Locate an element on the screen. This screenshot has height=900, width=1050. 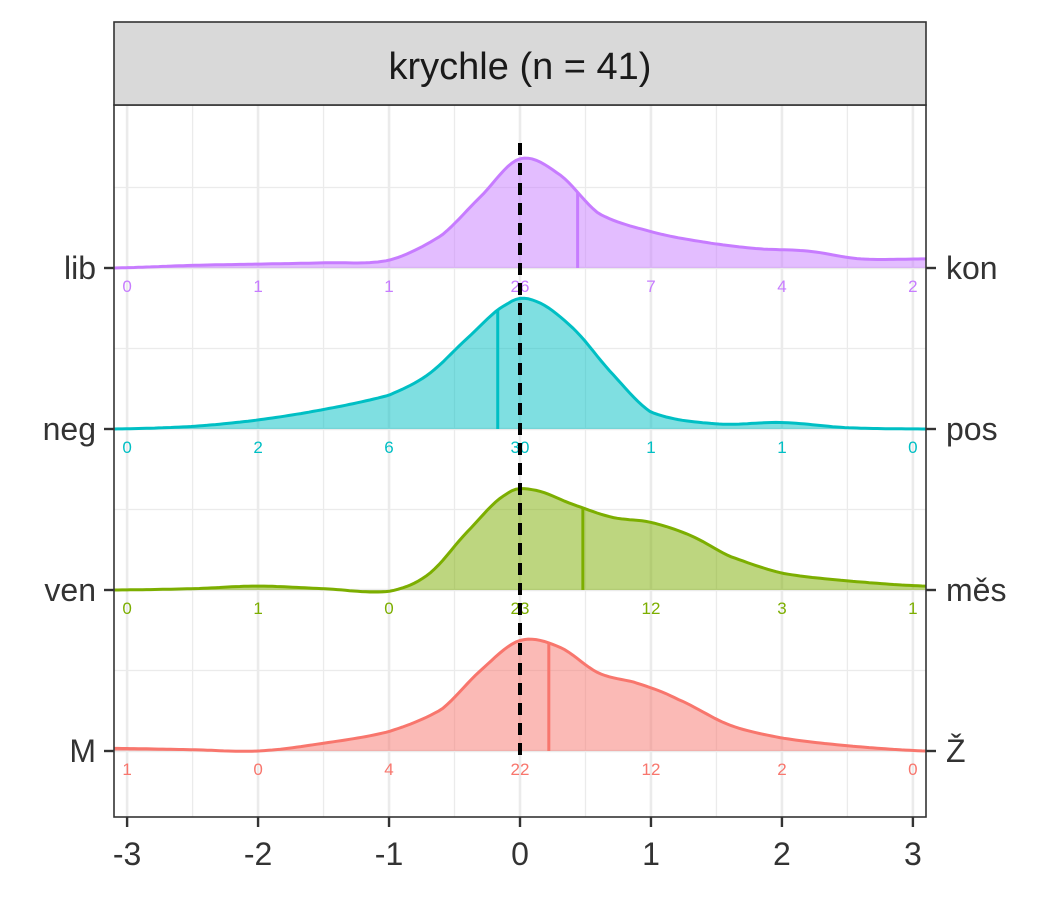
right-axis-label: Ž is located at coordinates (956, 751).